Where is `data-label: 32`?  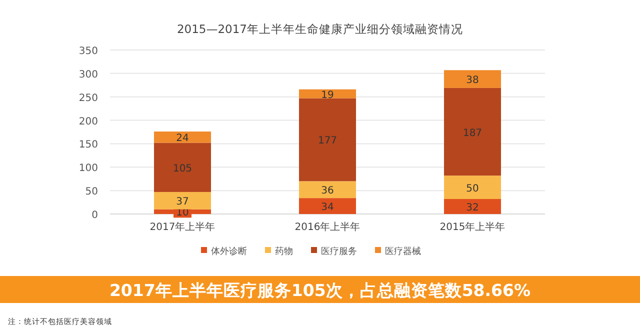
data-label: 32 is located at coordinates (472, 208).